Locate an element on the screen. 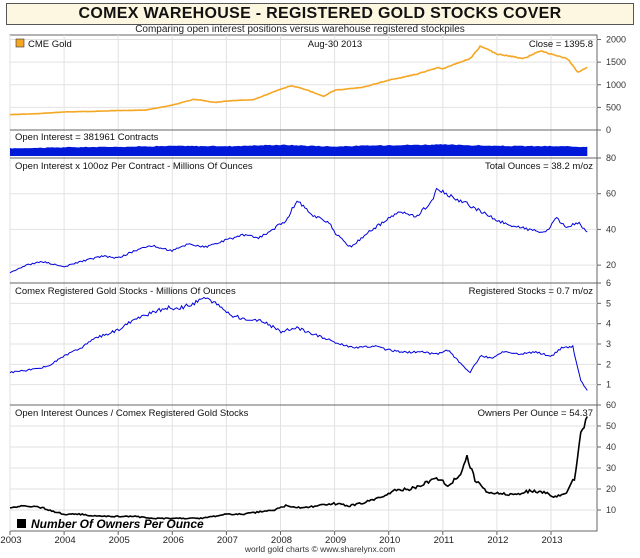 This screenshot has height=558, width=640. y-tick-label: 0 is located at coordinates (608, 130).